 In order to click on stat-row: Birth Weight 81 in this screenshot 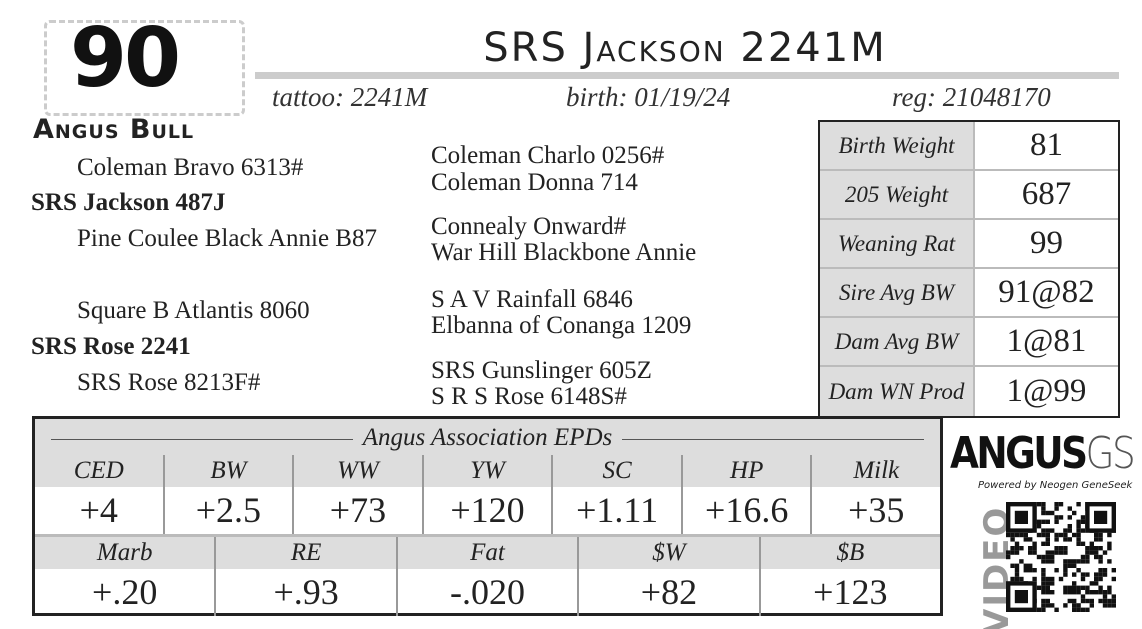, I will do `click(969, 146)`.